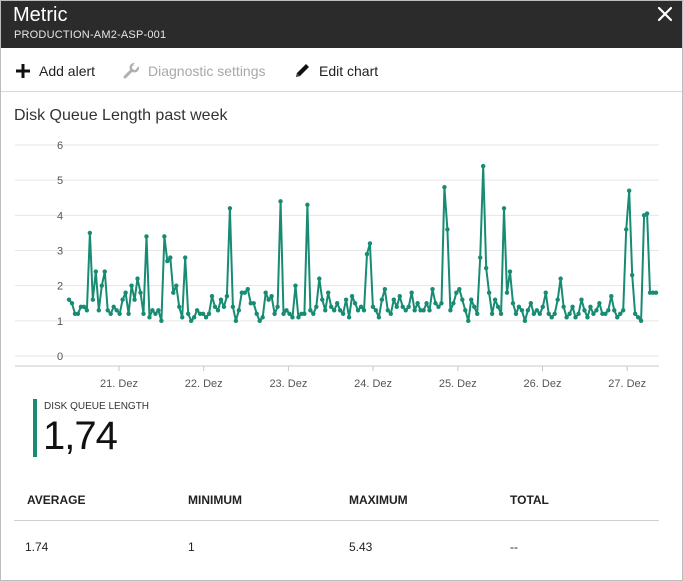 Image resolution: width=683 pixels, height=581 pixels. Describe the element at coordinates (543, 384) in the screenshot. I see `x-tick-label: 26. Dez` at that location.